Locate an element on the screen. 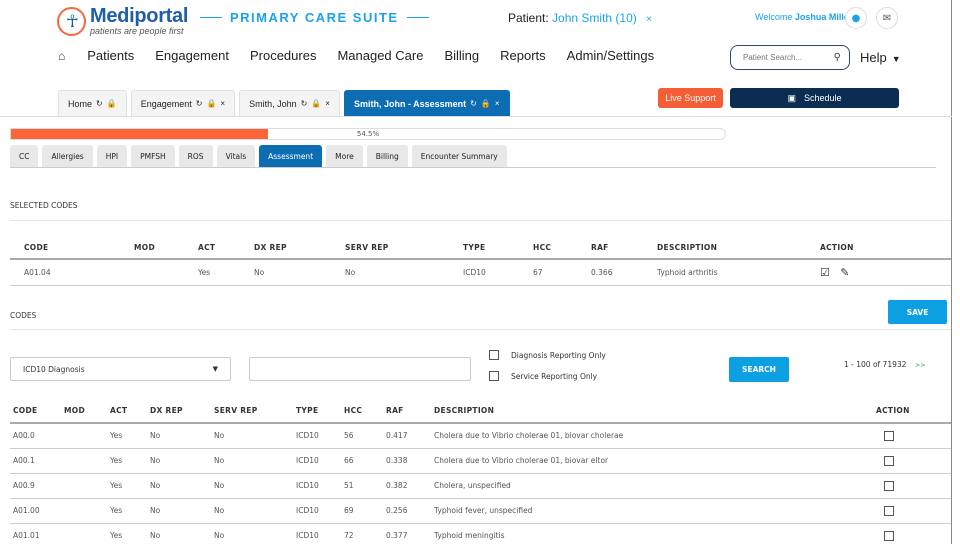 The height and width of the screenshot is (544, 960). cell-code: A01.00 is located at coordinates (37, 511).